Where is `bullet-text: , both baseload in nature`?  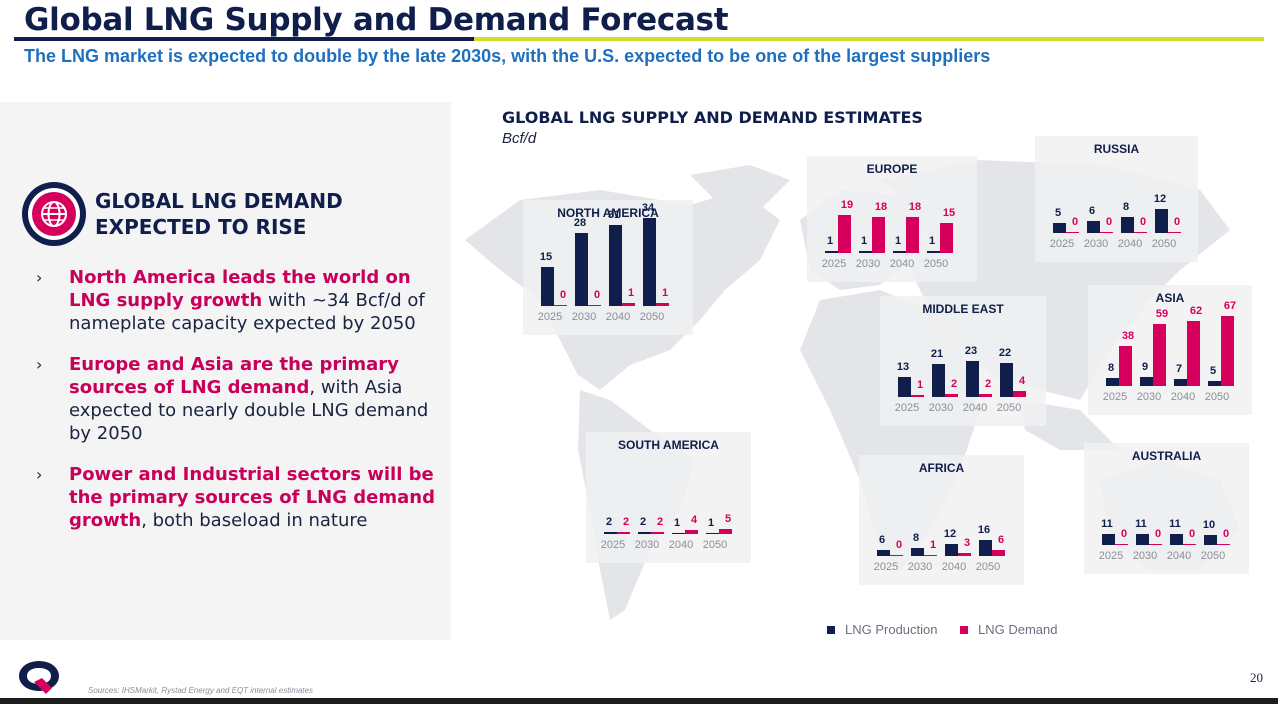 bullet-text: , both baseload in nature is located at coordinates (254, 520).